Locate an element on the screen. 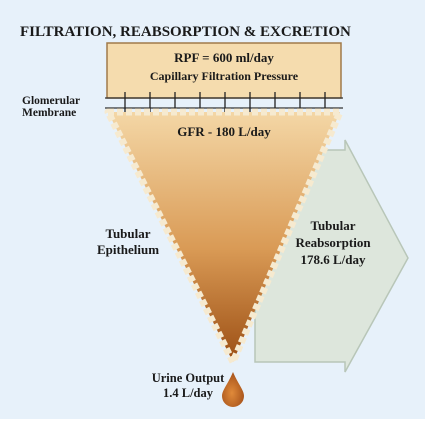 This screenshot has width=425, height=424. reabsorption-label: Reabsorption is located at coordinates (333, 242).